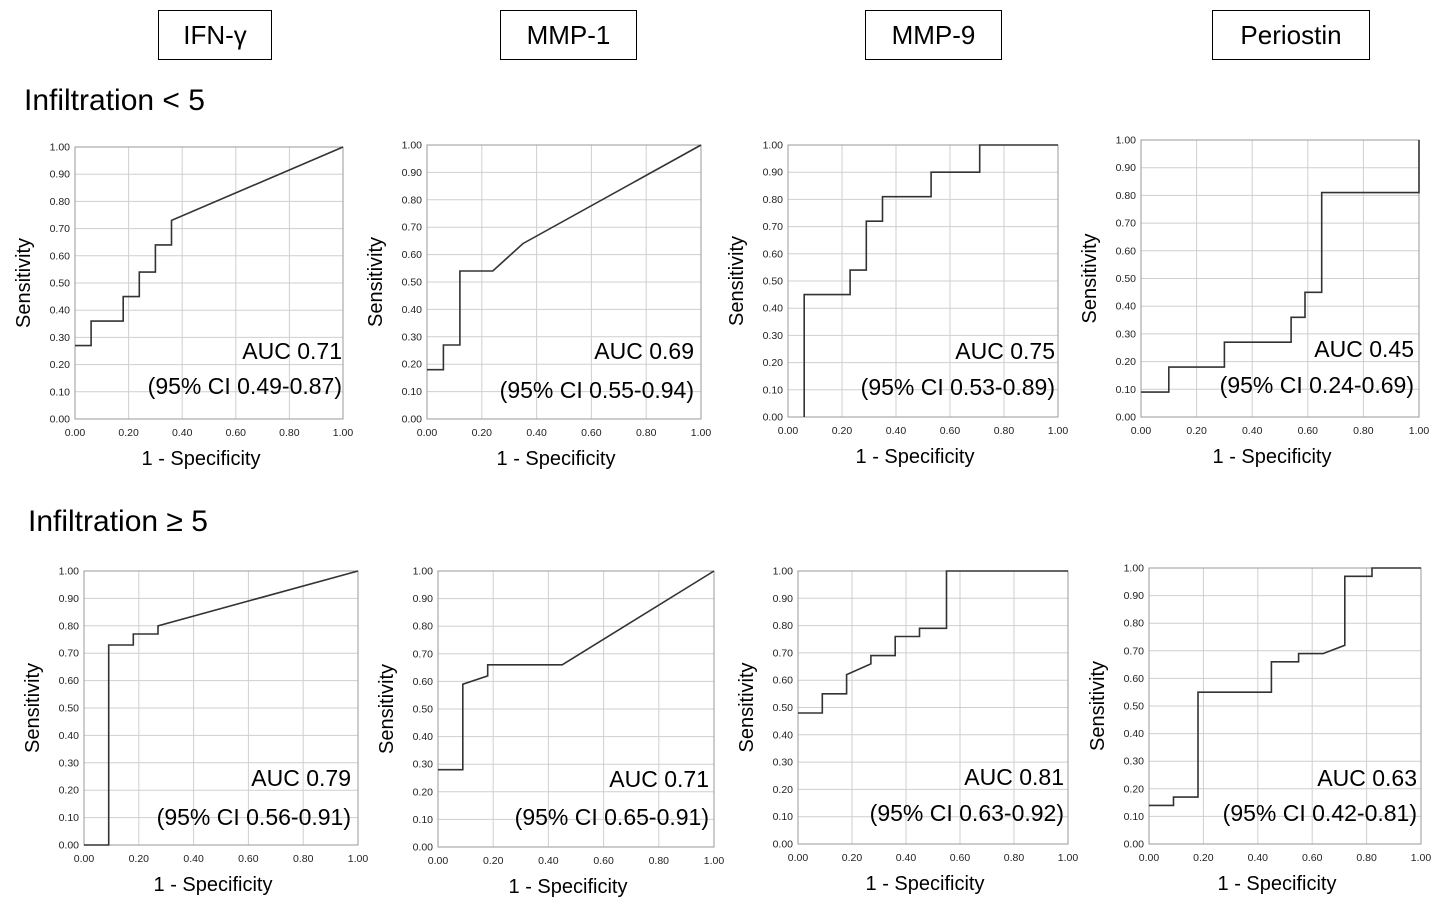  What do you see at coordinates (1320, 813) in the screenshot?
I see `ci-label: (95% CI 0.42-0.81)` at bounding box center [1320, 813].